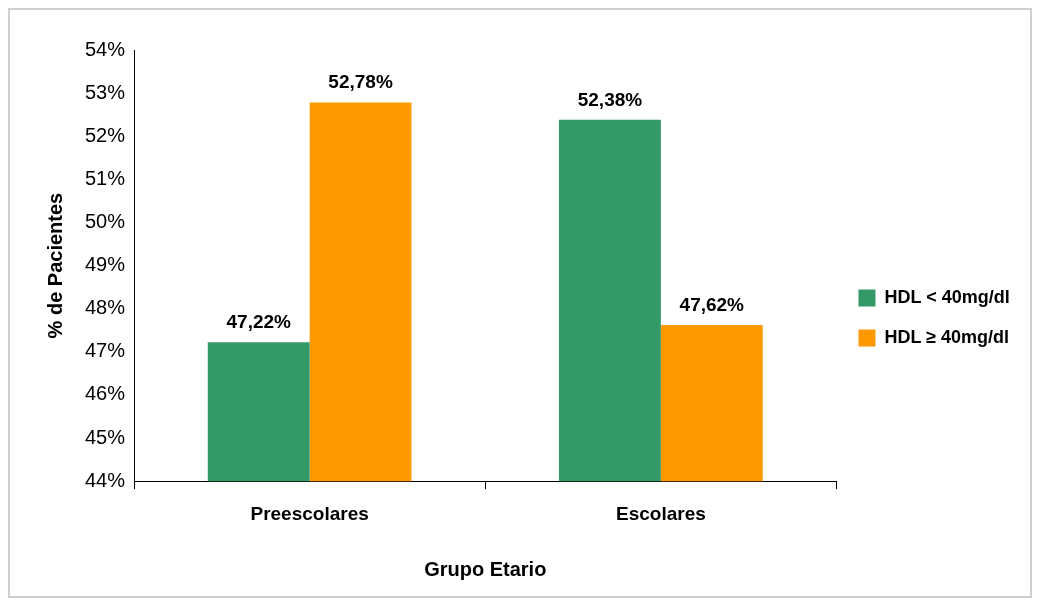 This screenshot has width=1042, height=605. I want to click on y-tick-label: 47%, so click(105, 350).